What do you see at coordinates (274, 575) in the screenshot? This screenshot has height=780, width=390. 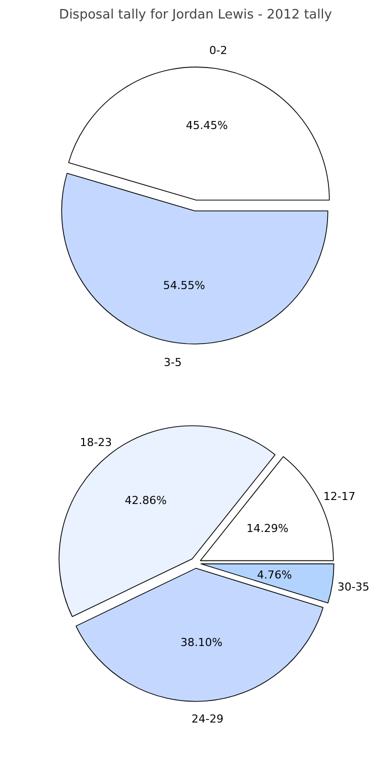 I see `data-label: 4.76%` at bounding box center [274, 575].